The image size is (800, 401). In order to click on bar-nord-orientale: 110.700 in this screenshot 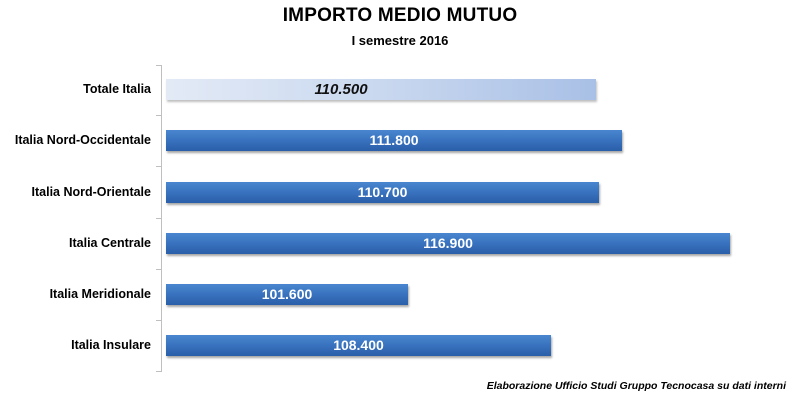, I will do `click(382, 192)`.